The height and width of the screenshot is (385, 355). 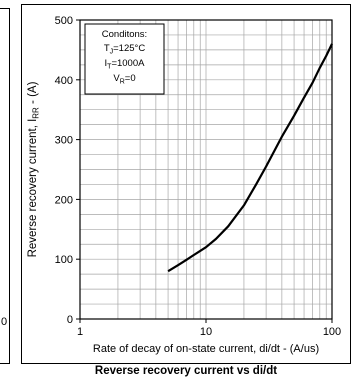 I want to click on conditions-title: Conditons:, so click(x=124, y=34).